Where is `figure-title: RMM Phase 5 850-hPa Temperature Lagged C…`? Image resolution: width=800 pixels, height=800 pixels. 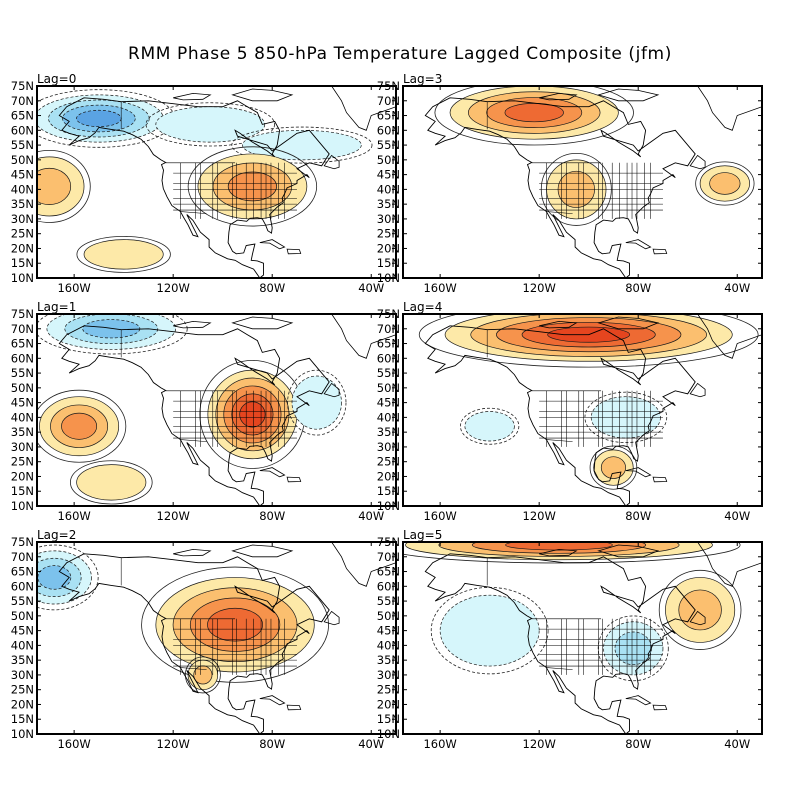 figure-title: RMM Phase 5 850-hPa Temperature Lagged C… is located at coordinates (400, 54).